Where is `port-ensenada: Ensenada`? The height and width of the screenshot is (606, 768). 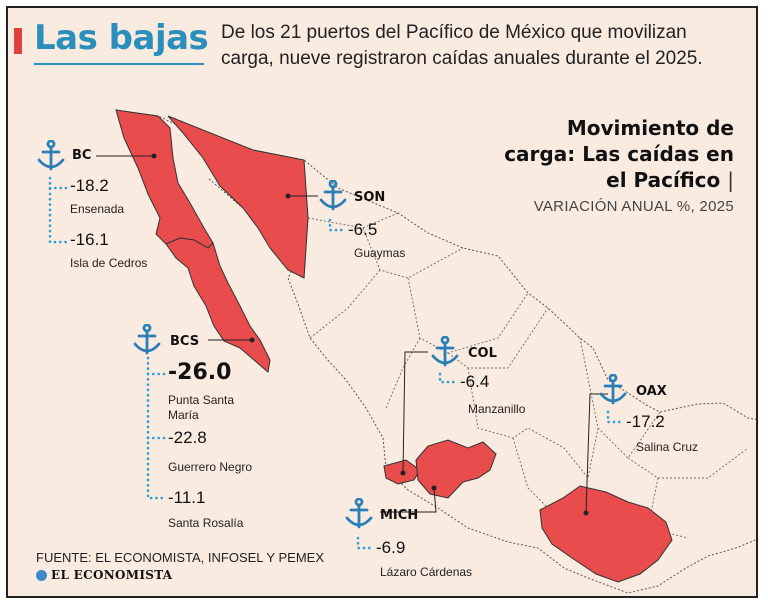 port-ensenada: Ensenada is located at coordinates (97, 209).